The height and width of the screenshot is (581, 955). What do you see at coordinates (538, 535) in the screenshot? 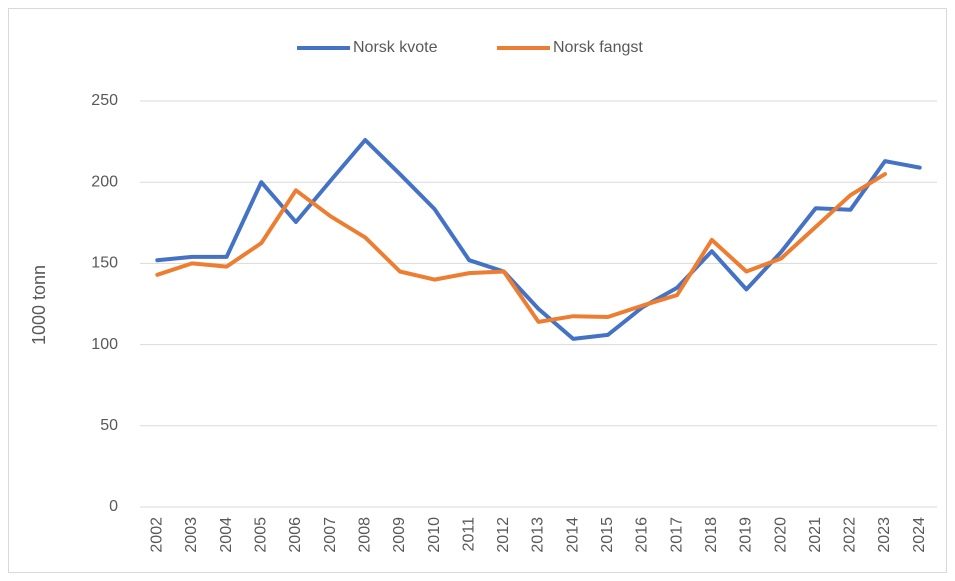
I see `x-tick-label: 2013` at bounding box center [538, 535].